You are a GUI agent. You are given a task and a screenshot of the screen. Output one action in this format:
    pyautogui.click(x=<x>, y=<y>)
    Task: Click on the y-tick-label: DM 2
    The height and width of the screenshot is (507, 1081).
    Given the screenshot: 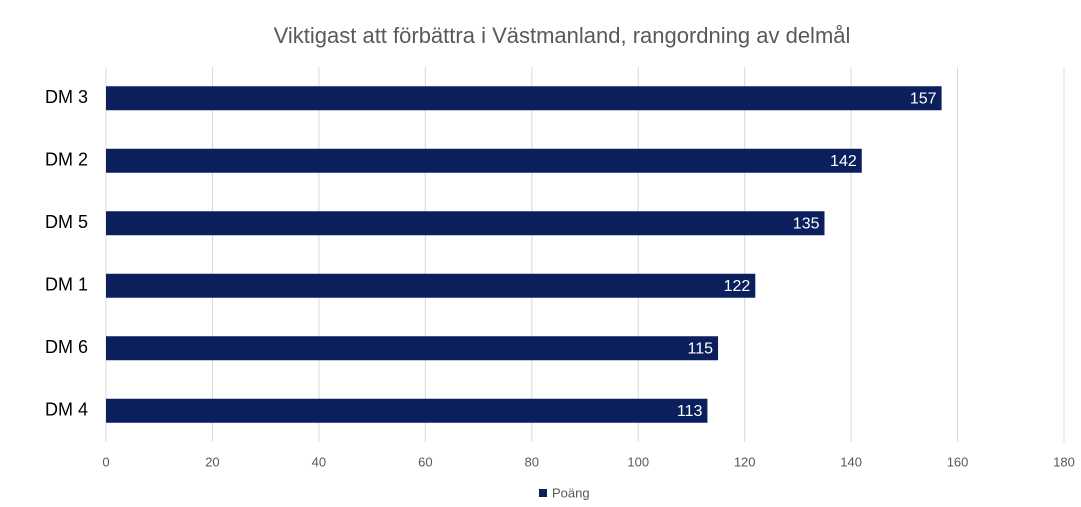 What is the action you would take?
    pyautogui.click(x=66, y=160)
    